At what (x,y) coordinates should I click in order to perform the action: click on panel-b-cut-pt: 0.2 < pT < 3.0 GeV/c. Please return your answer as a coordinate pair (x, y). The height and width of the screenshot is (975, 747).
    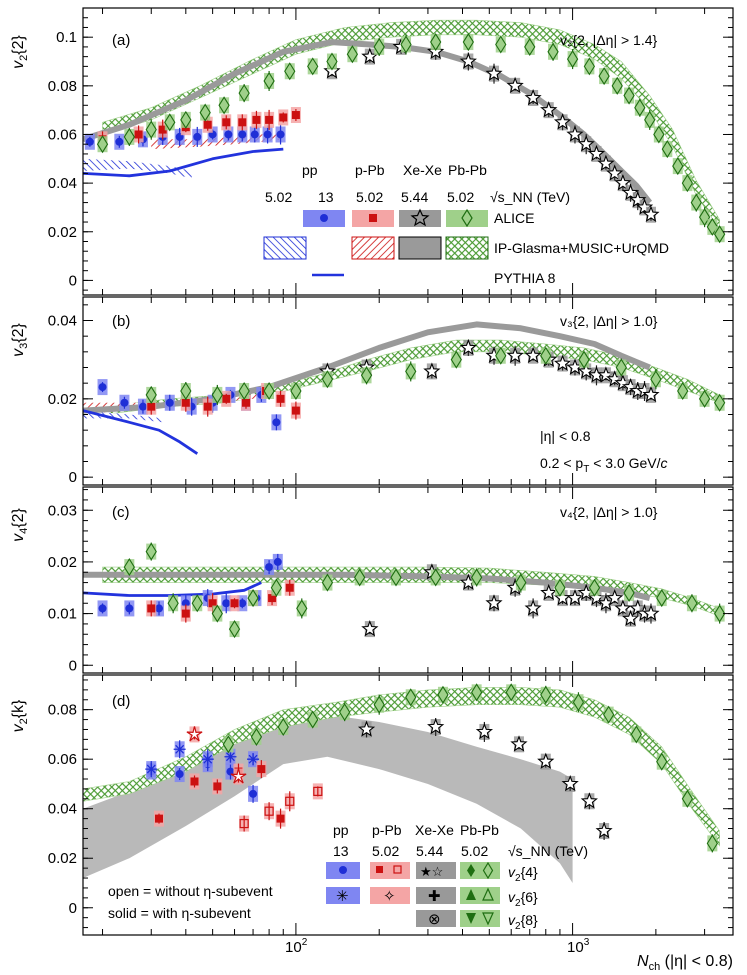
    Looking at the image, I should click on (604, 465).